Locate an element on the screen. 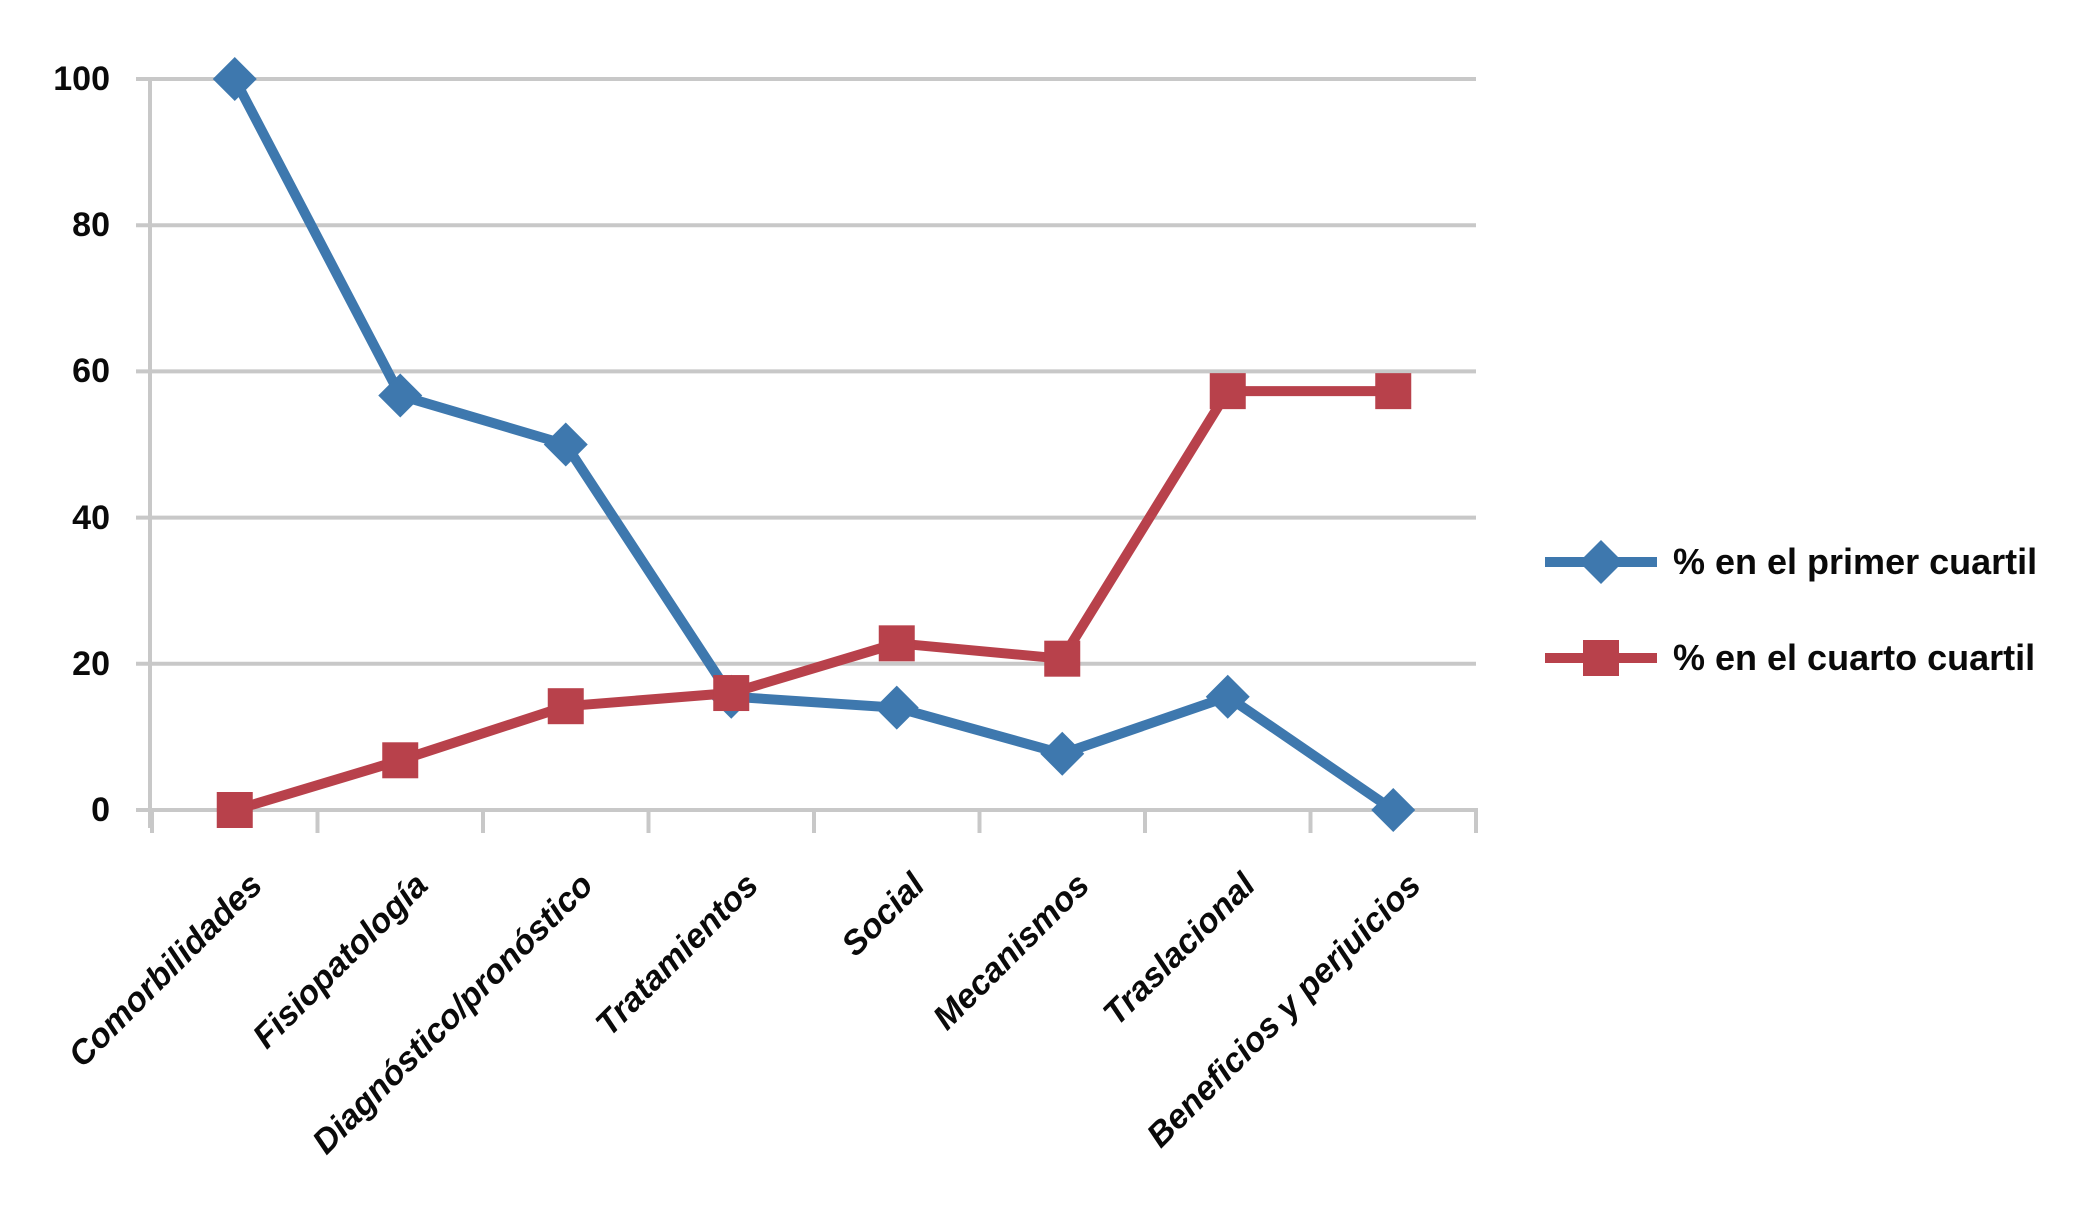 Image resolution: width=2095 pixels, height=1215 pixels. y-axis-tick-label: 80 is located at coordinates (91, 225).